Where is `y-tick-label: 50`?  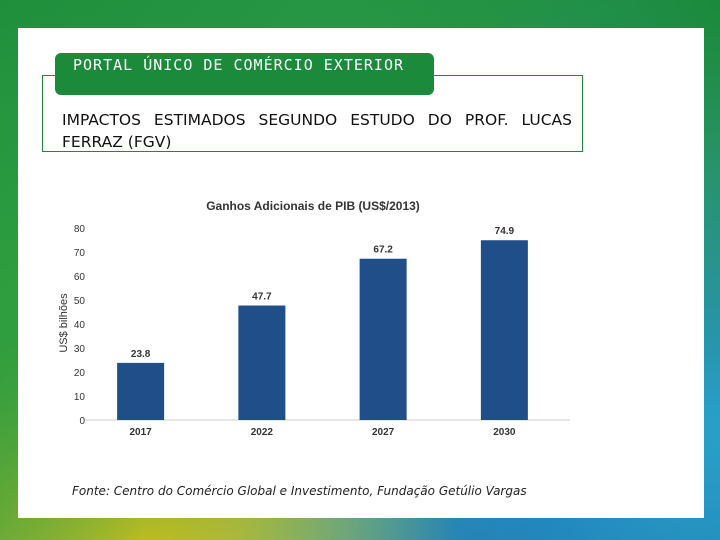
y-tick-label: 50 is located at coordinates (80, 301).